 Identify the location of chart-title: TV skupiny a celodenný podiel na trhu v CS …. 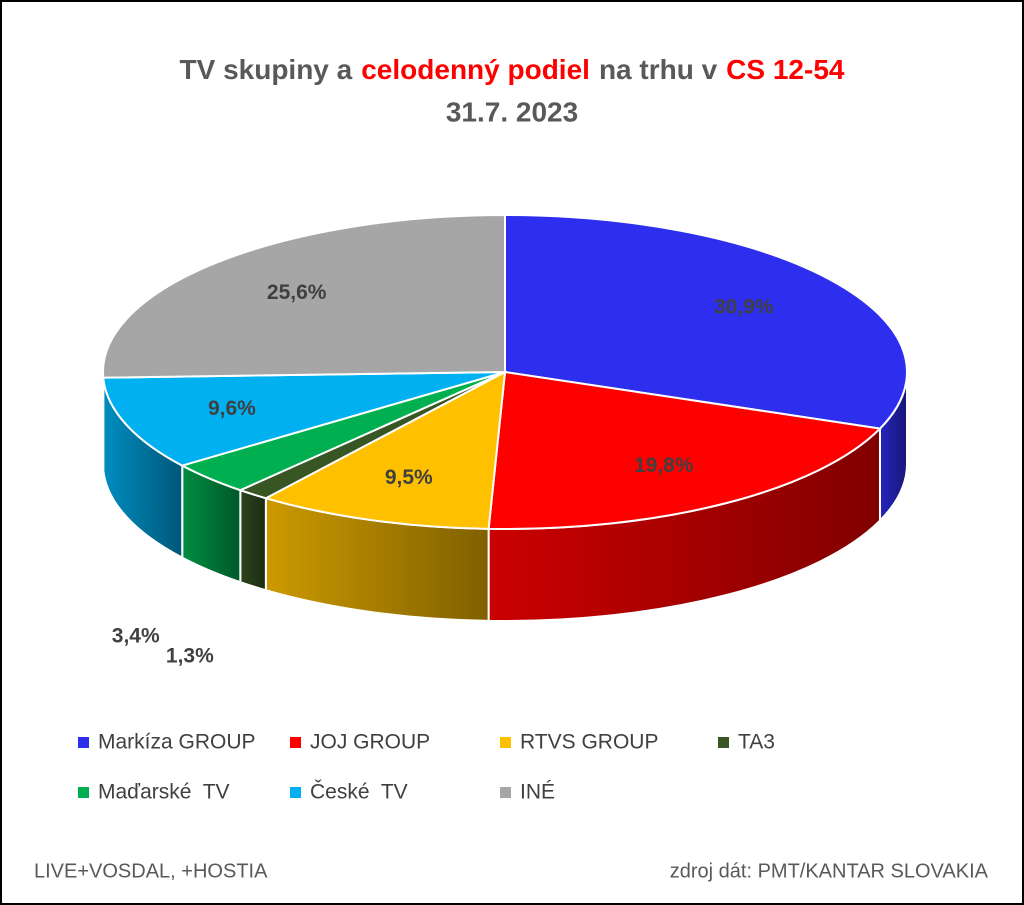
(512, 69).